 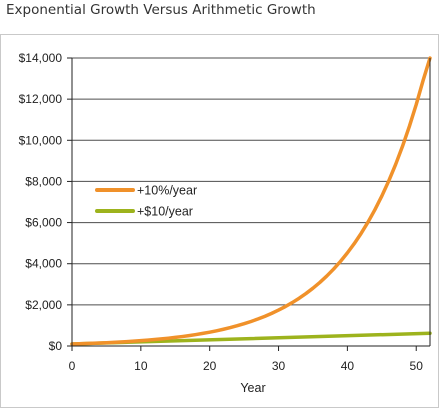 What do you see at coordinates (41, 140) in the screenshot?
I see `y-tick-label: $10,000` at bounding box center [41, 140].